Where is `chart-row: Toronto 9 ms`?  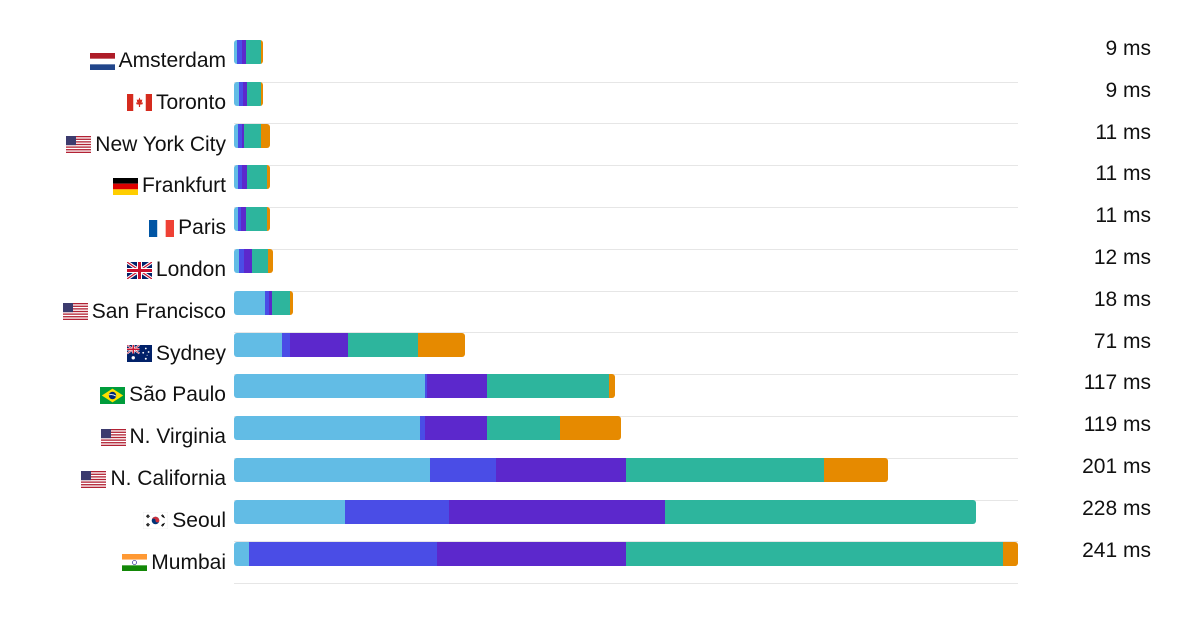 chart-row: Toronto 9 ms is located at coordinates (600, 101).